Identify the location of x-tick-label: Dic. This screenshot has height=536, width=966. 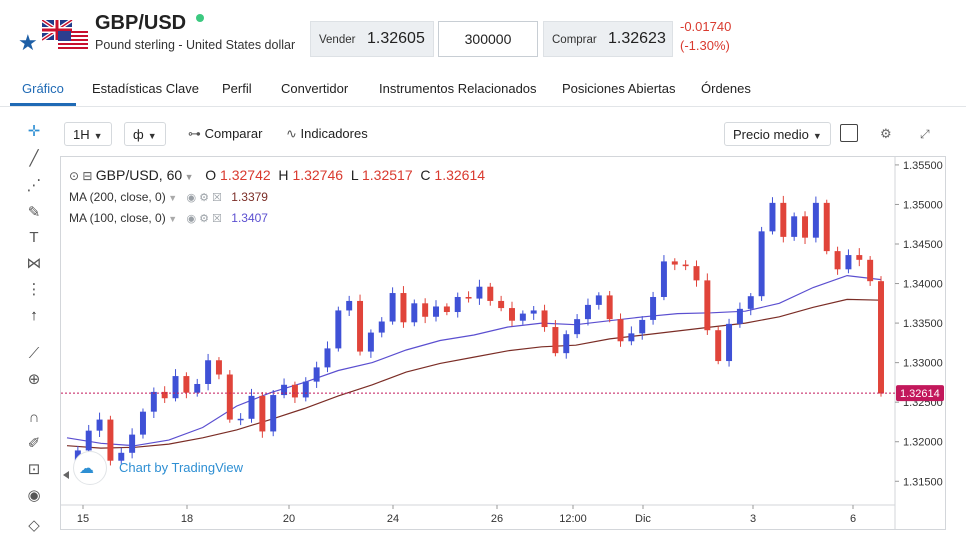
(643, 519).